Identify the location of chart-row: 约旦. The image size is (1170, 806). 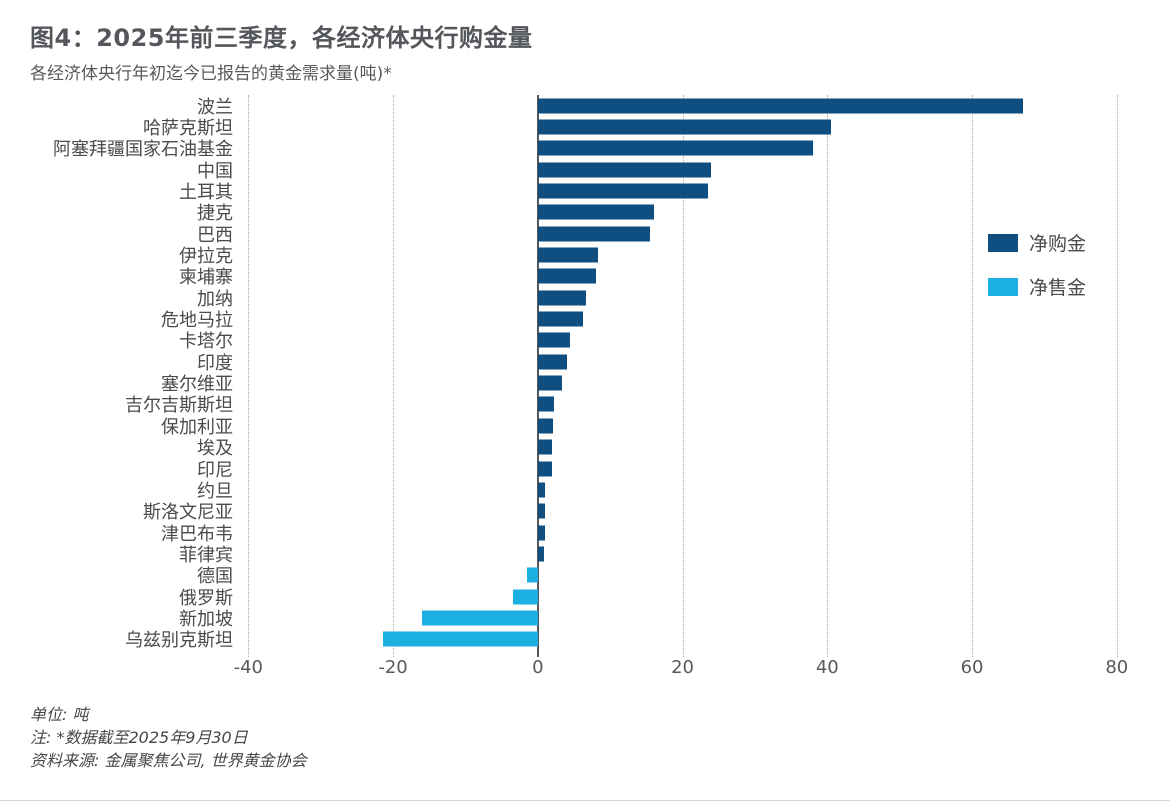
(585, 490).